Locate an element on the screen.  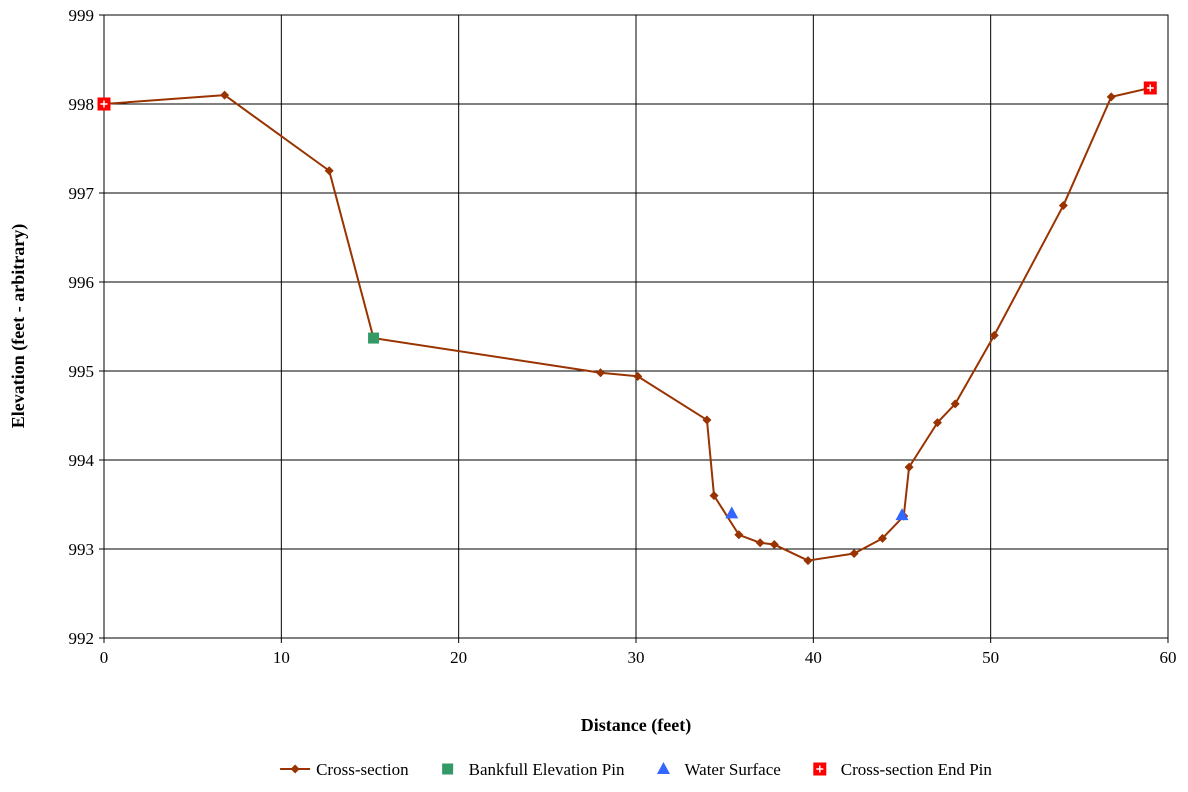
y-tick-label-1: 993 is located at coordinates (82, 549).